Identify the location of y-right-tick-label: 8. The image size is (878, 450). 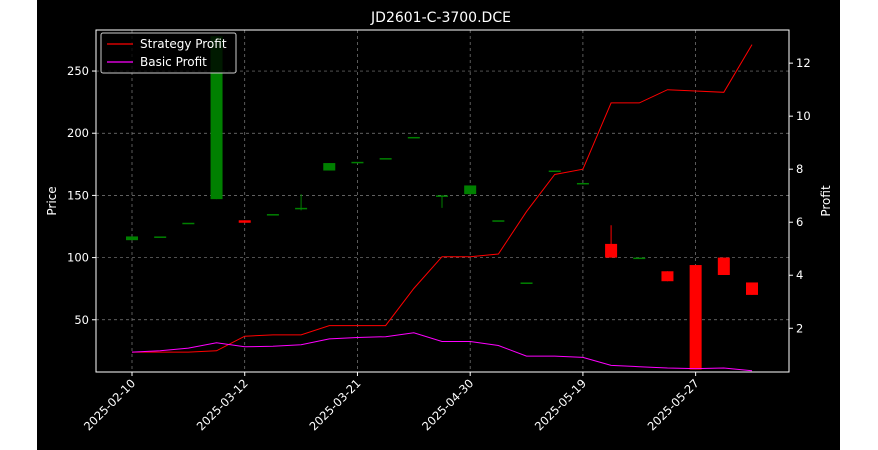
(799, 169).